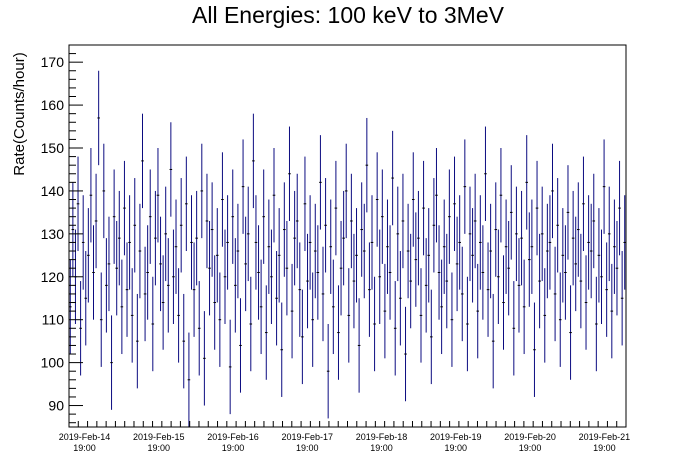  I want to click on x-tick-date: 2019-Feb-16, so click(233, 437).